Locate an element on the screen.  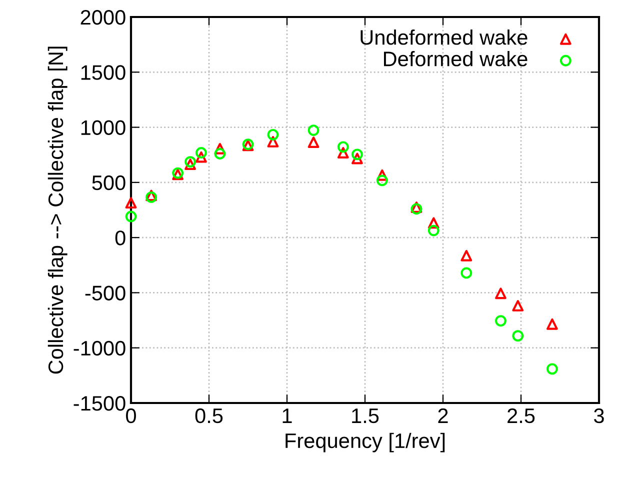
y-tick-label: 2000 is located at coordinates (103, 17).